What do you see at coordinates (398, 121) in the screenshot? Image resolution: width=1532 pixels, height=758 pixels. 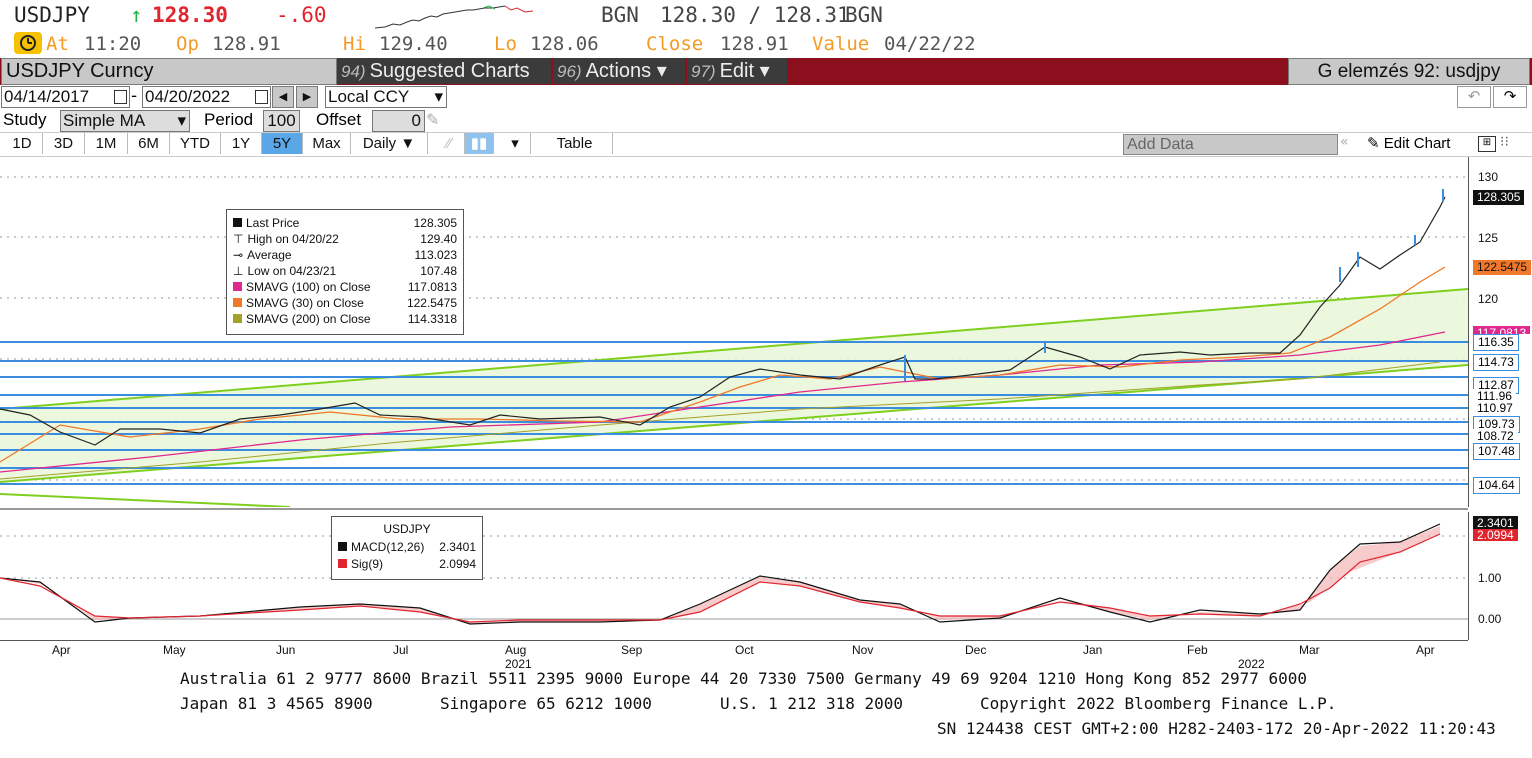 I see `offset-input: 0` at bounding box center [398, 121].